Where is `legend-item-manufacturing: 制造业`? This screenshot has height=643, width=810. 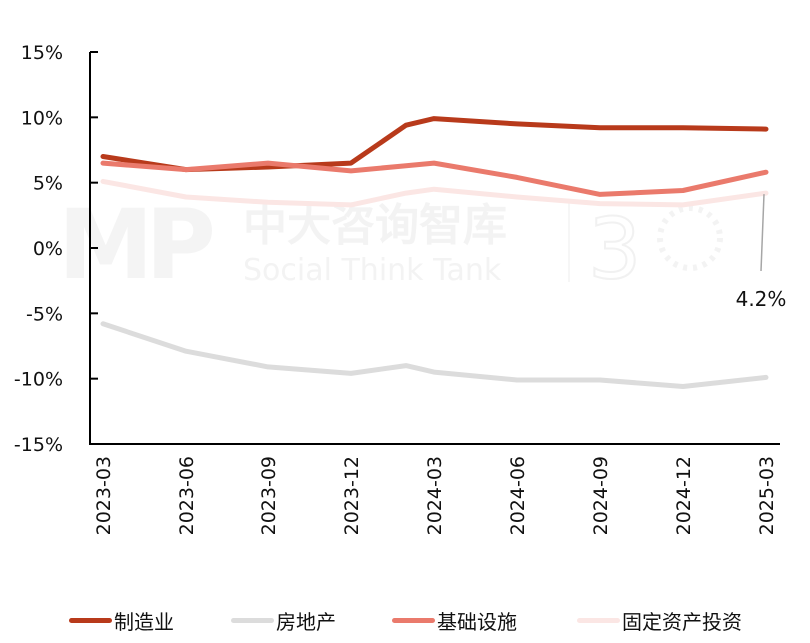
legend-item-manufacturing: 制造业 is located at coordinates (121, 620).